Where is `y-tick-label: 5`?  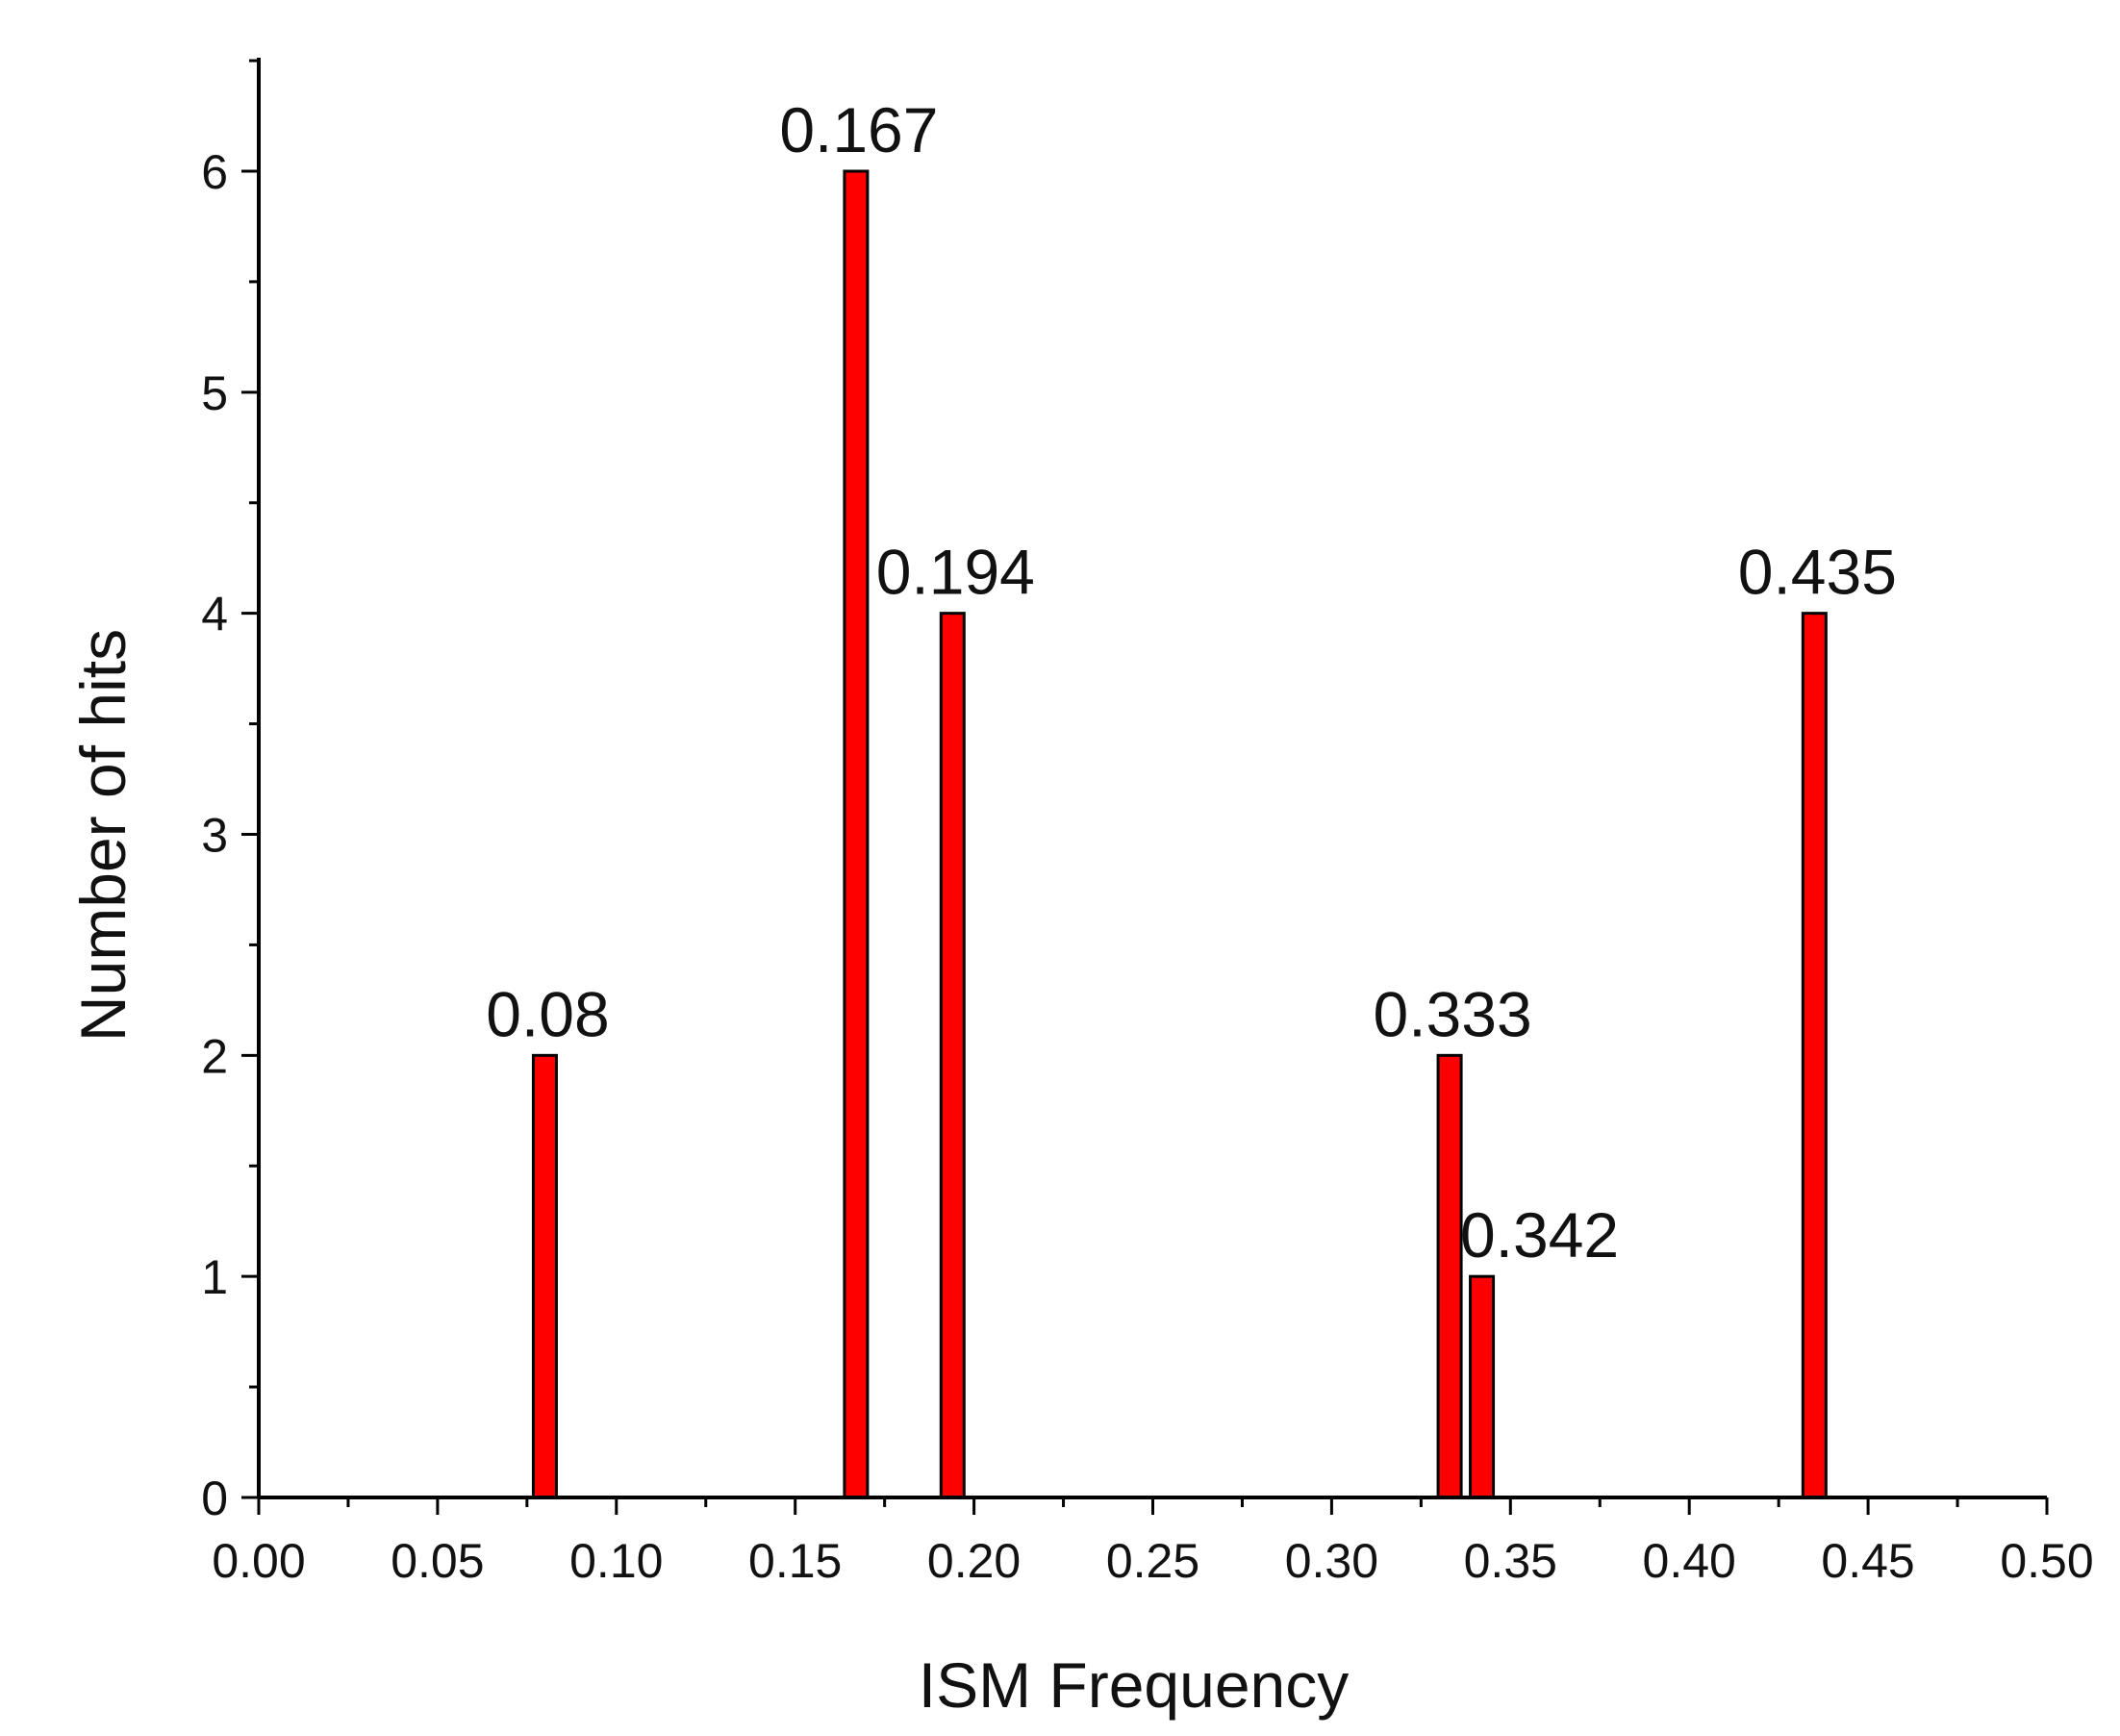
y-tick-label: 5 is located at coordinates (215, 393).